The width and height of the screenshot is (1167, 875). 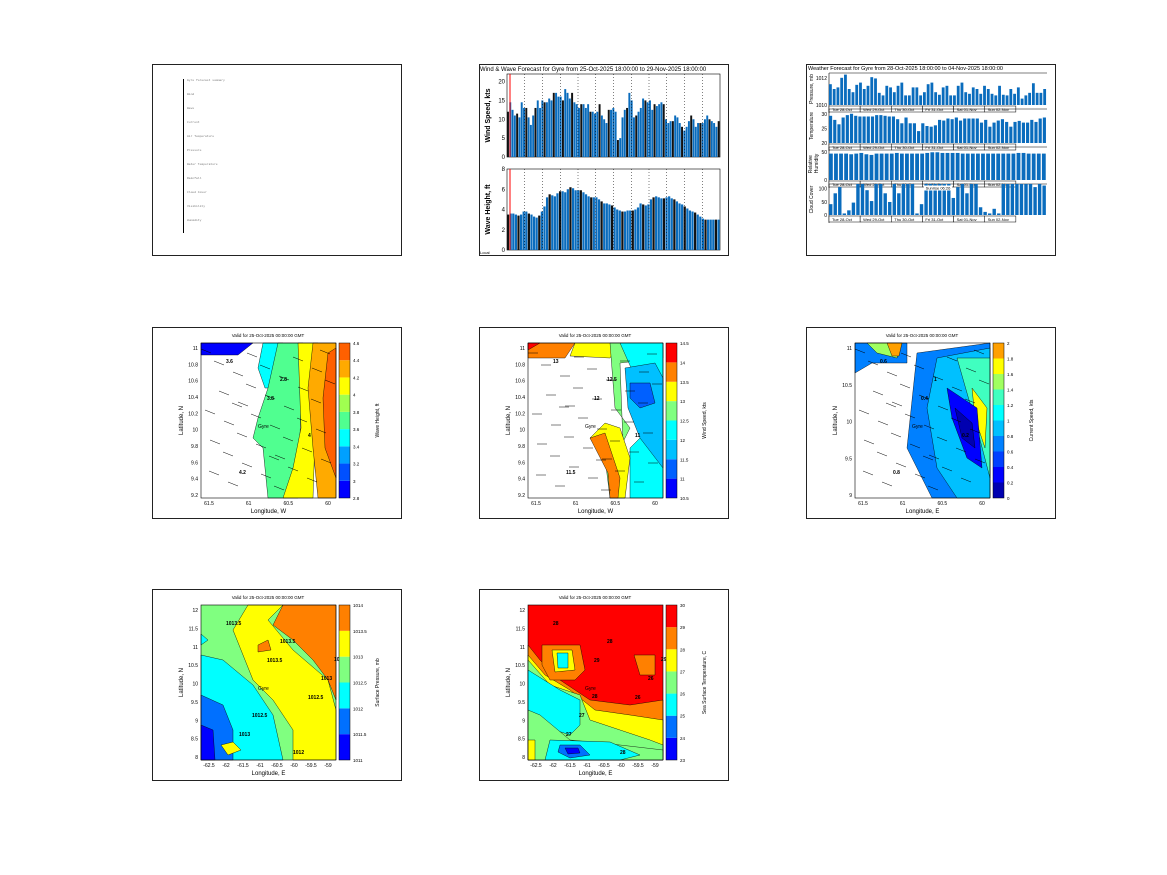 What do you see at coordinates (705, 420) in the screenshot?
I see `colorbar-label: Wind Speed, kts` at bounding box center [705, 420].